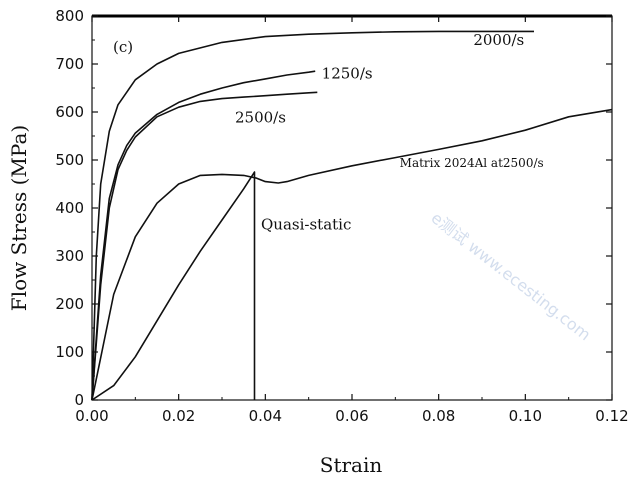 The width and height of the screenshot is (640, 484). Describe the element at coordinates (19, 218) in the screenshot. I see `y-axis-title: Flow Stress (MPa)` at that location.